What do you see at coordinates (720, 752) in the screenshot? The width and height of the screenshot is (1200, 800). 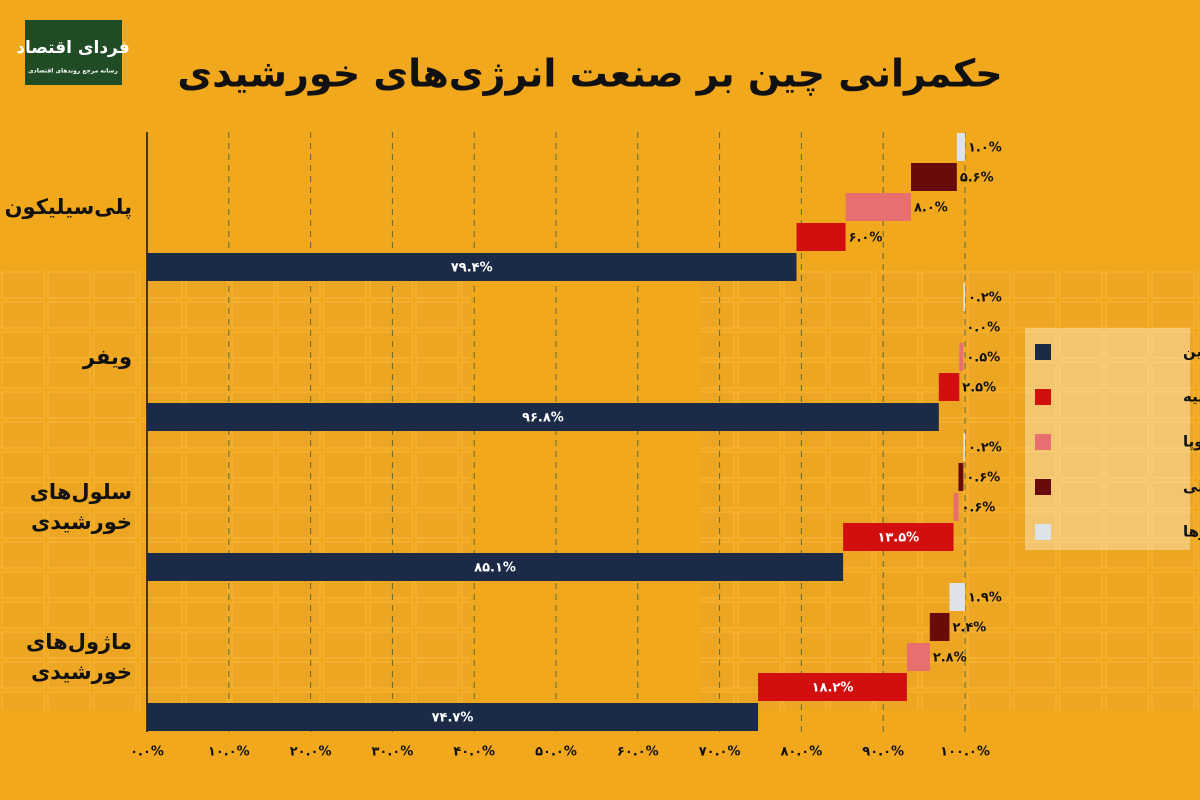 I see `x-tick-label: ۷۰.۰%` at bounding box center [720, 752].